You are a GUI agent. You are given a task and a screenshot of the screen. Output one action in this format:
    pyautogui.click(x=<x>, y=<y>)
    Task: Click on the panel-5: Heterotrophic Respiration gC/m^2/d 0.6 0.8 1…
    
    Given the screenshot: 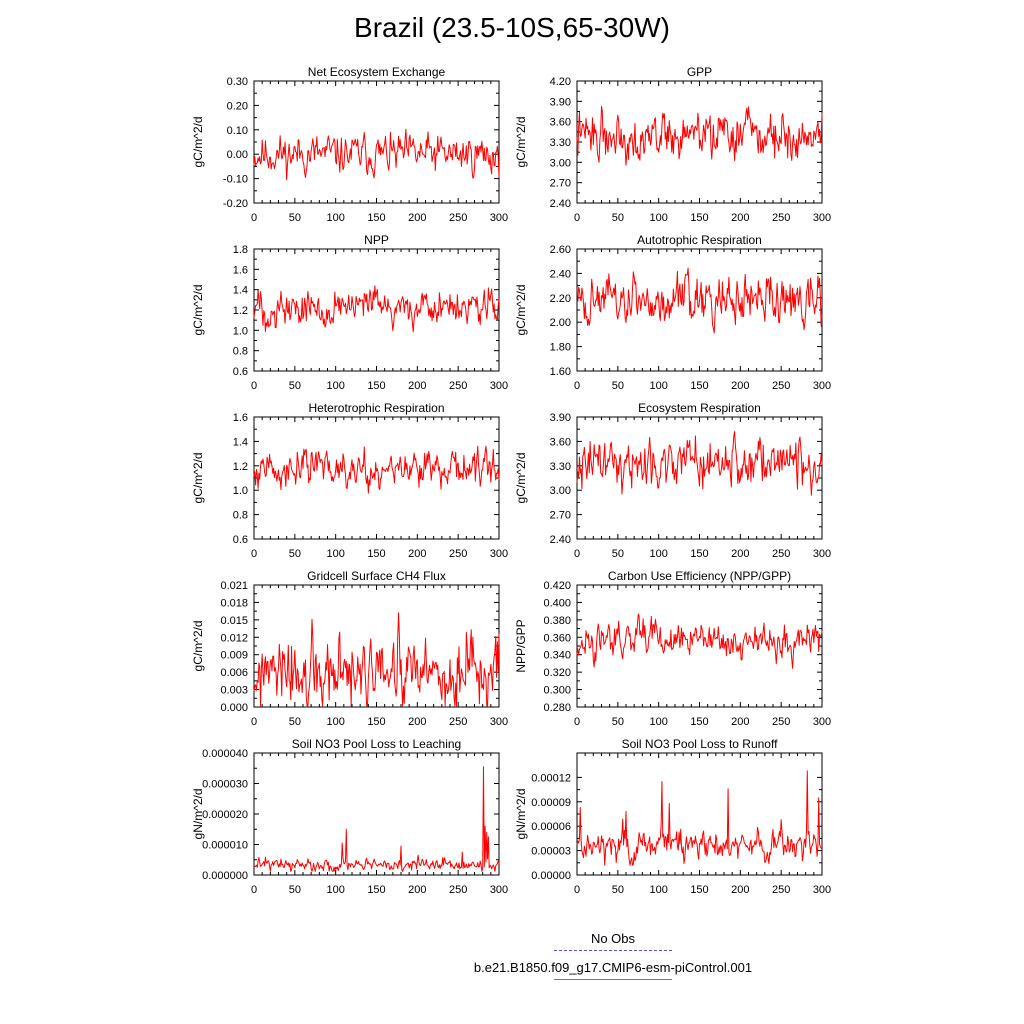 What is the action you would take?
    pyautogui.click(x=349, y=480)
    